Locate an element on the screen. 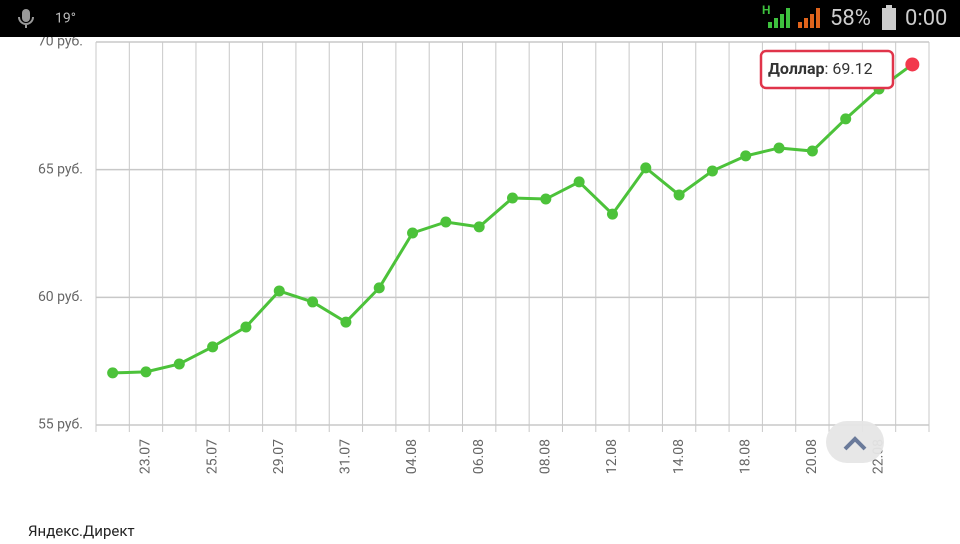 This screenshot has height=544, width=960. tooltip-box is located at coordinates (827, 69).